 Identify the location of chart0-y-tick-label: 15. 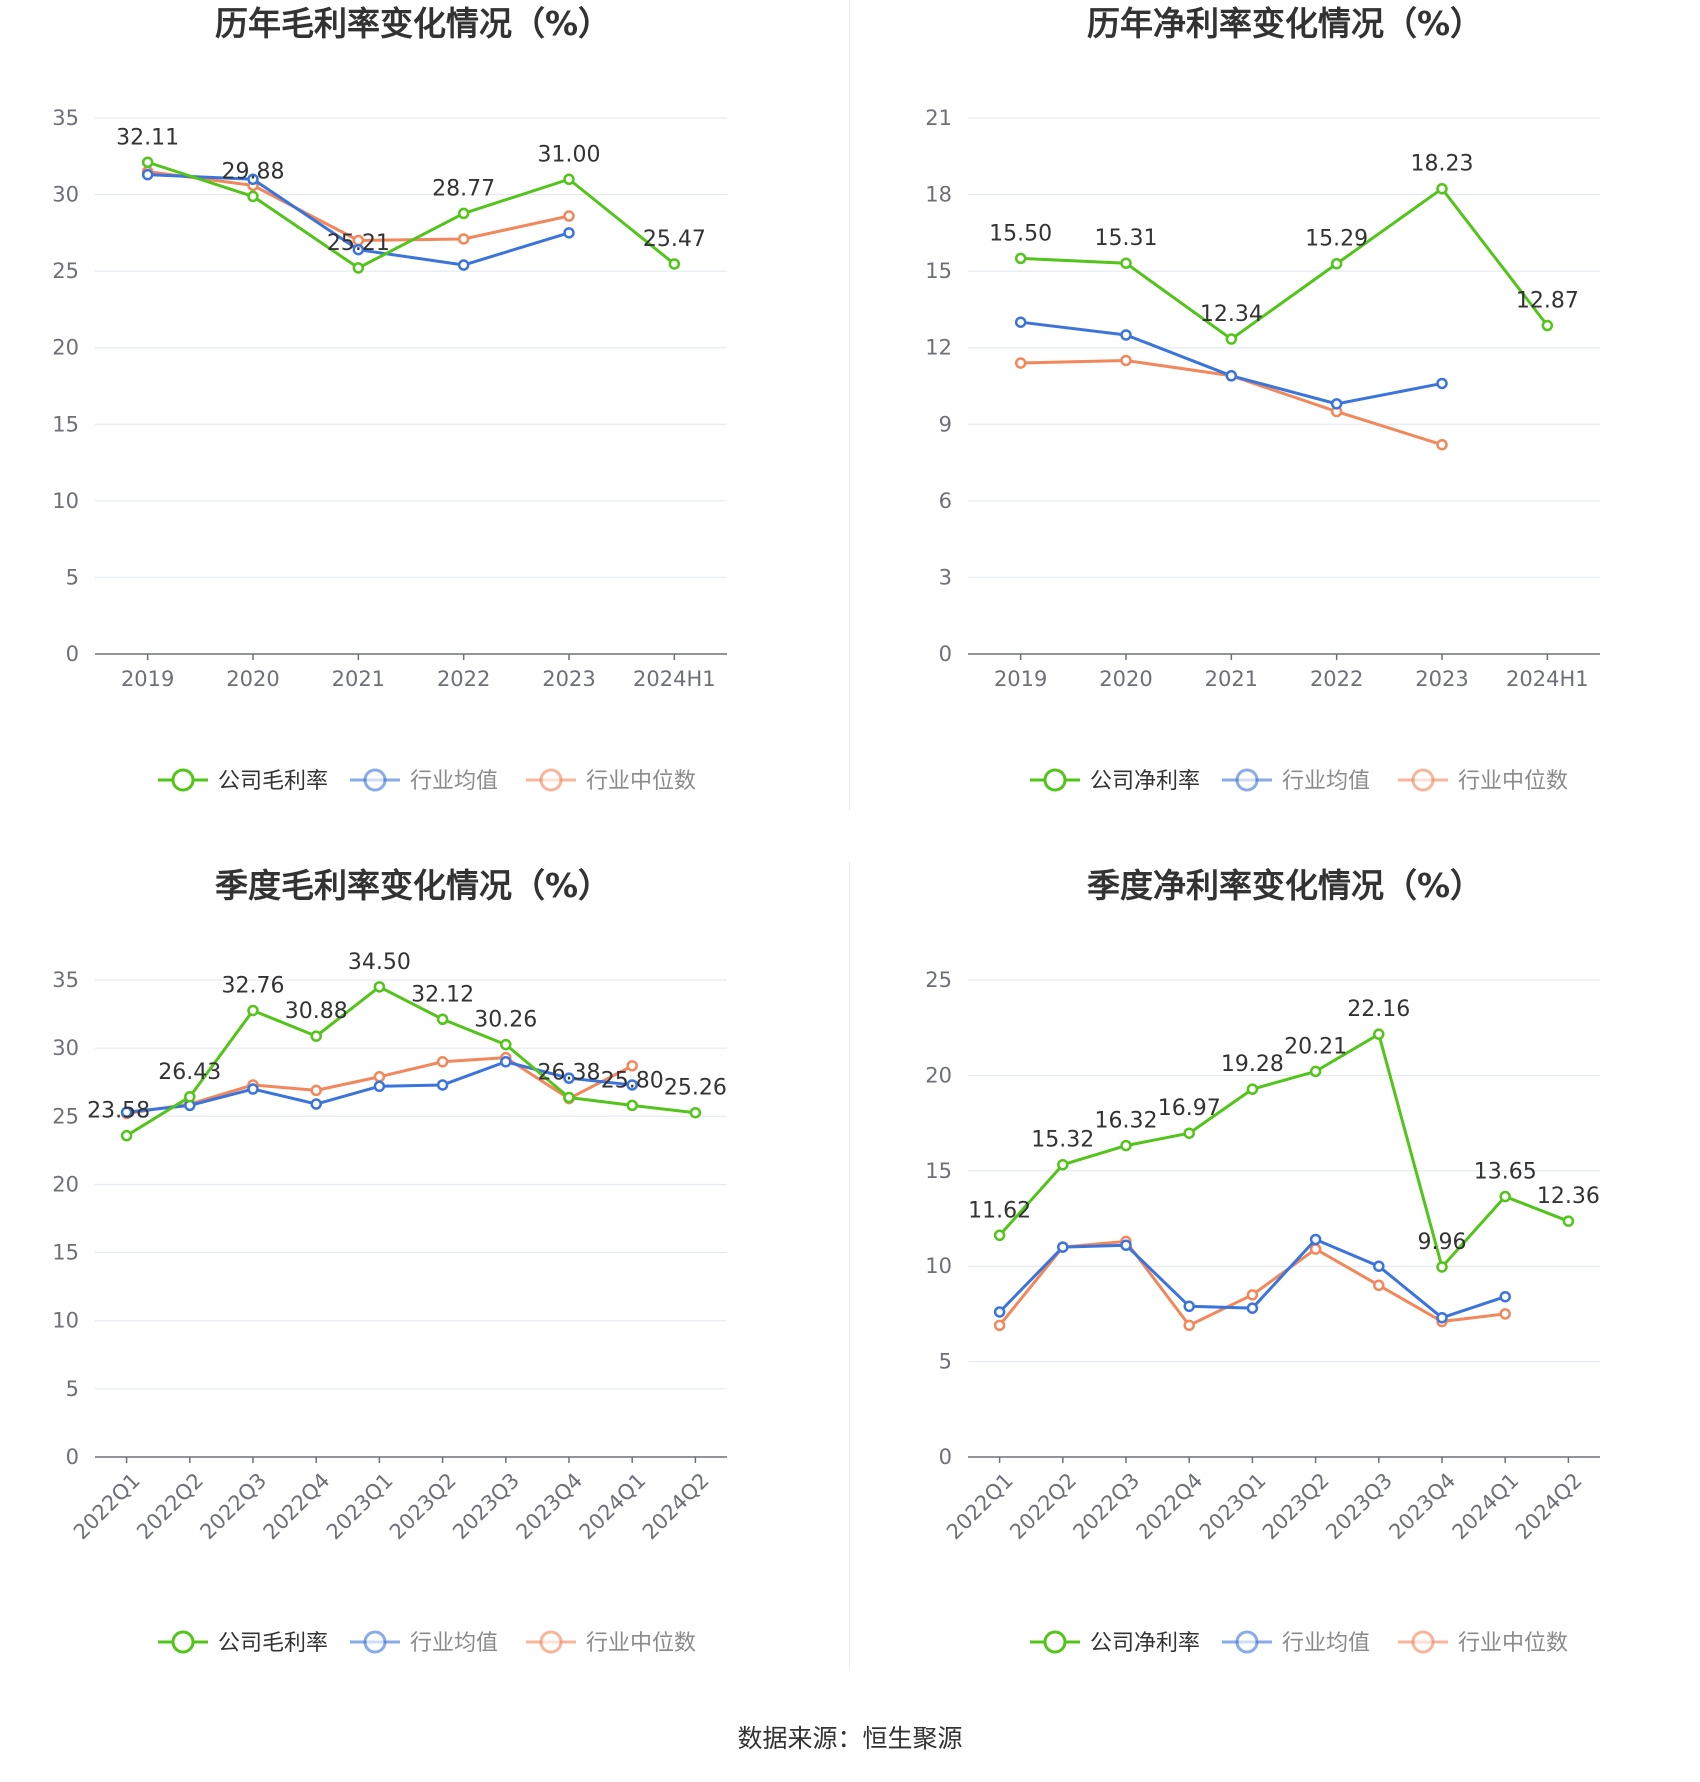
(65, 424).